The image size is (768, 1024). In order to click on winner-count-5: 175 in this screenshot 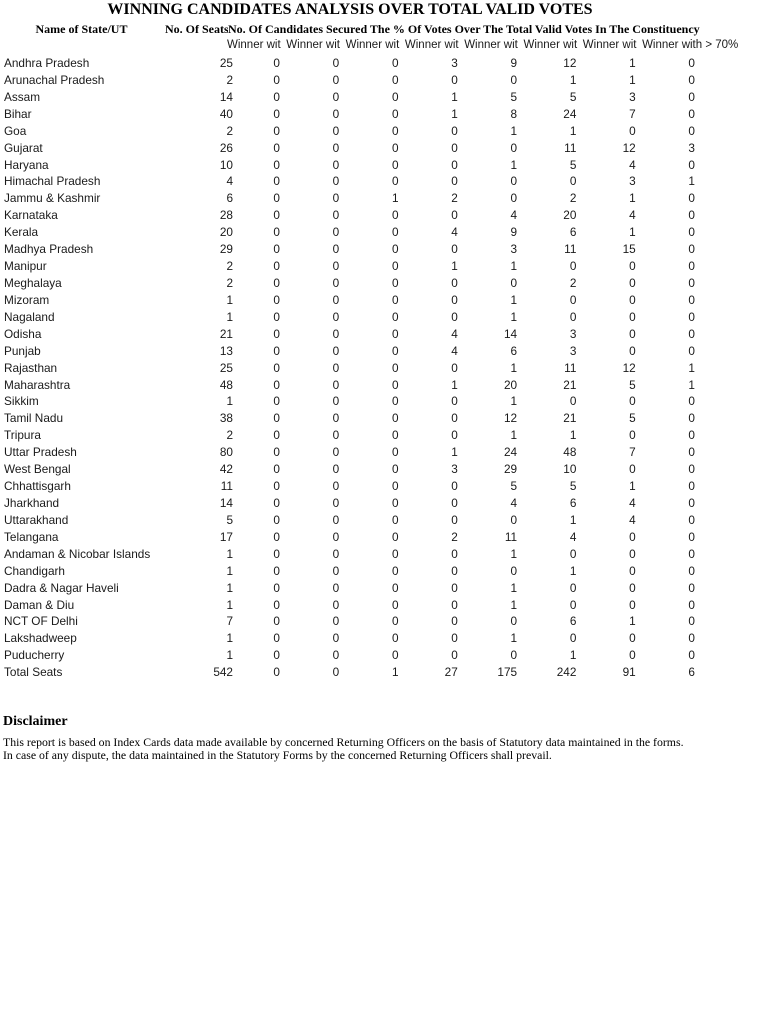, I will do `click(507, 672)`.